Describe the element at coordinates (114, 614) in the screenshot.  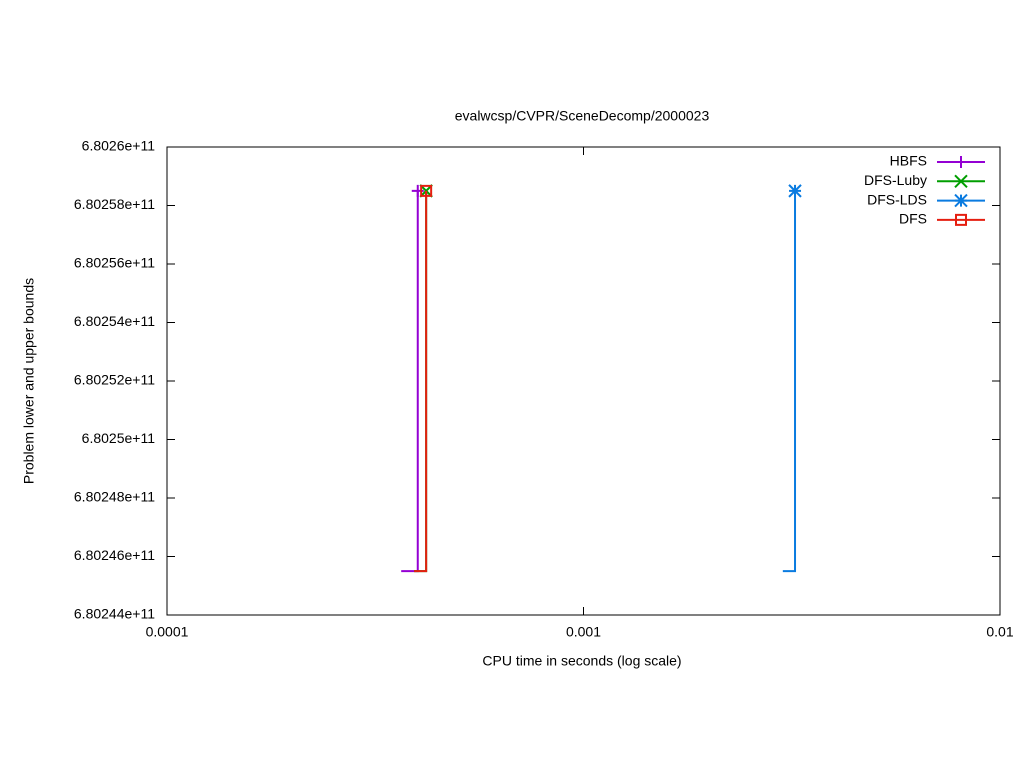
I see `y-tick-label: 6.80244e+11` at that location.